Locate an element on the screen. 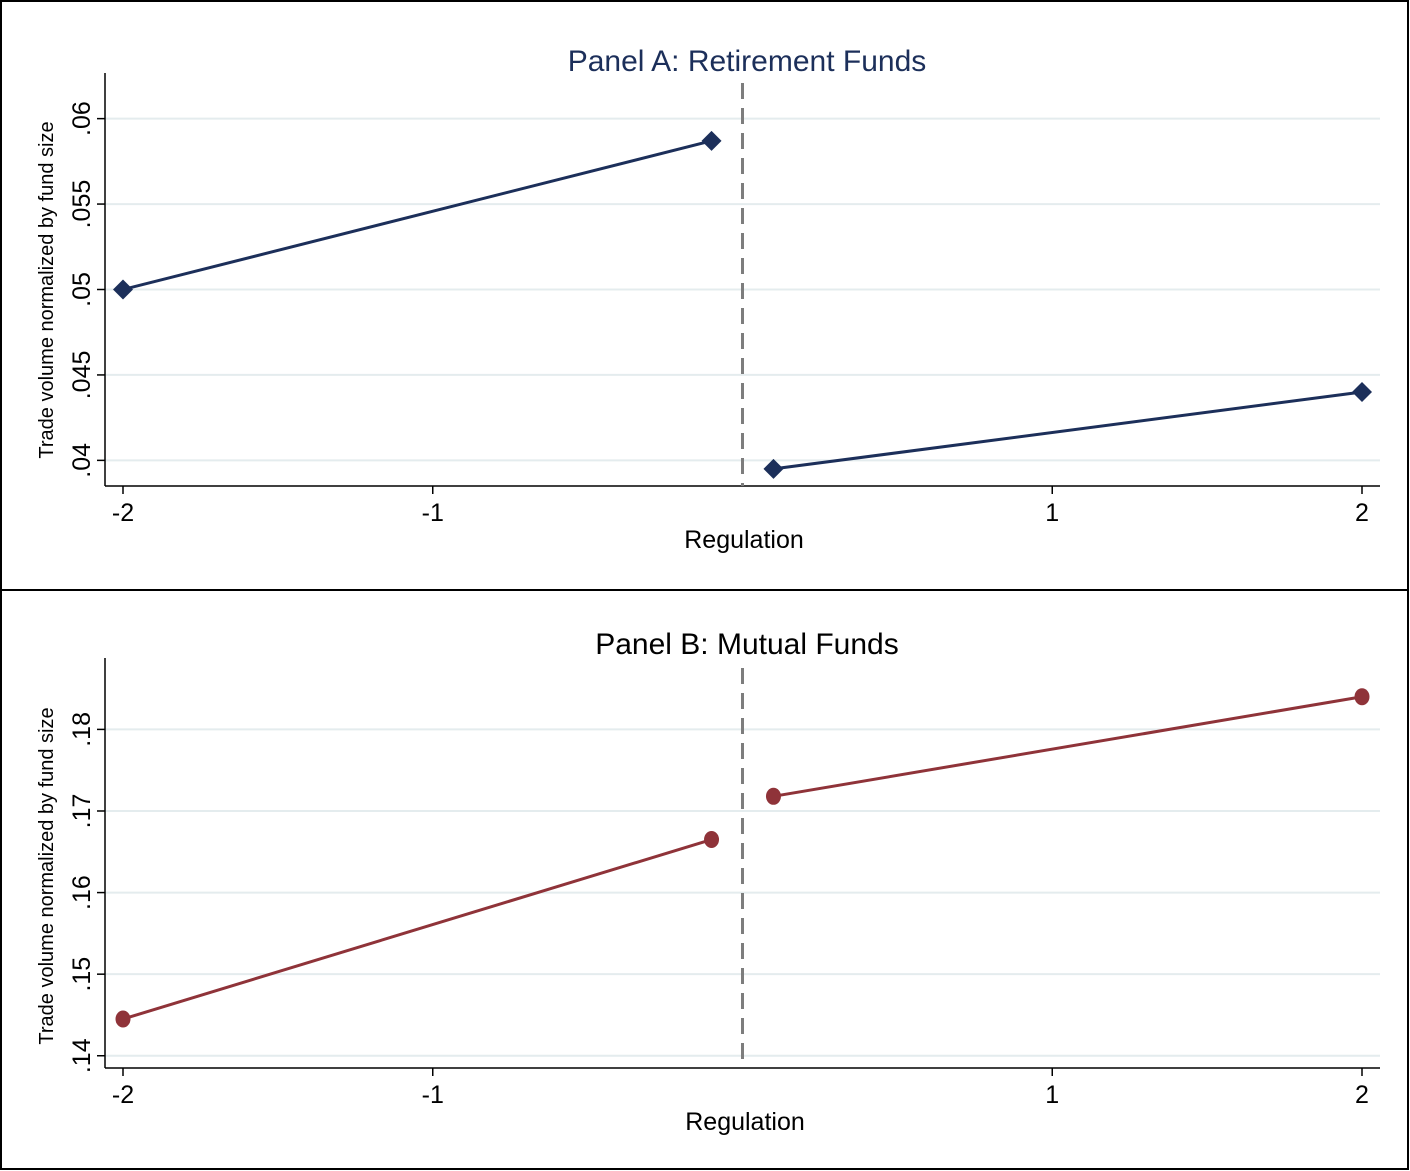 This screenshot has width=1410, height=1171. panel-a-x-tick-label: -2 is located at coordinates (123, 513).